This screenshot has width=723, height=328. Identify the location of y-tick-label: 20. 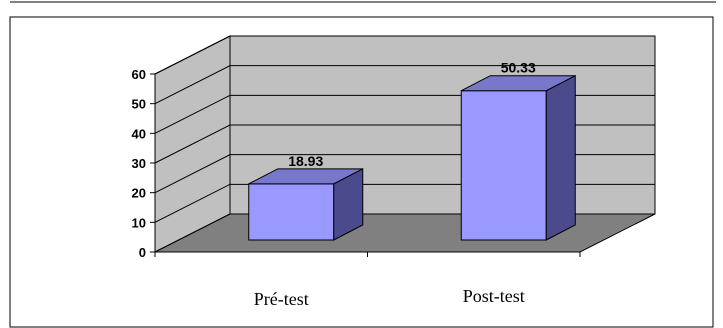
(139, 193).